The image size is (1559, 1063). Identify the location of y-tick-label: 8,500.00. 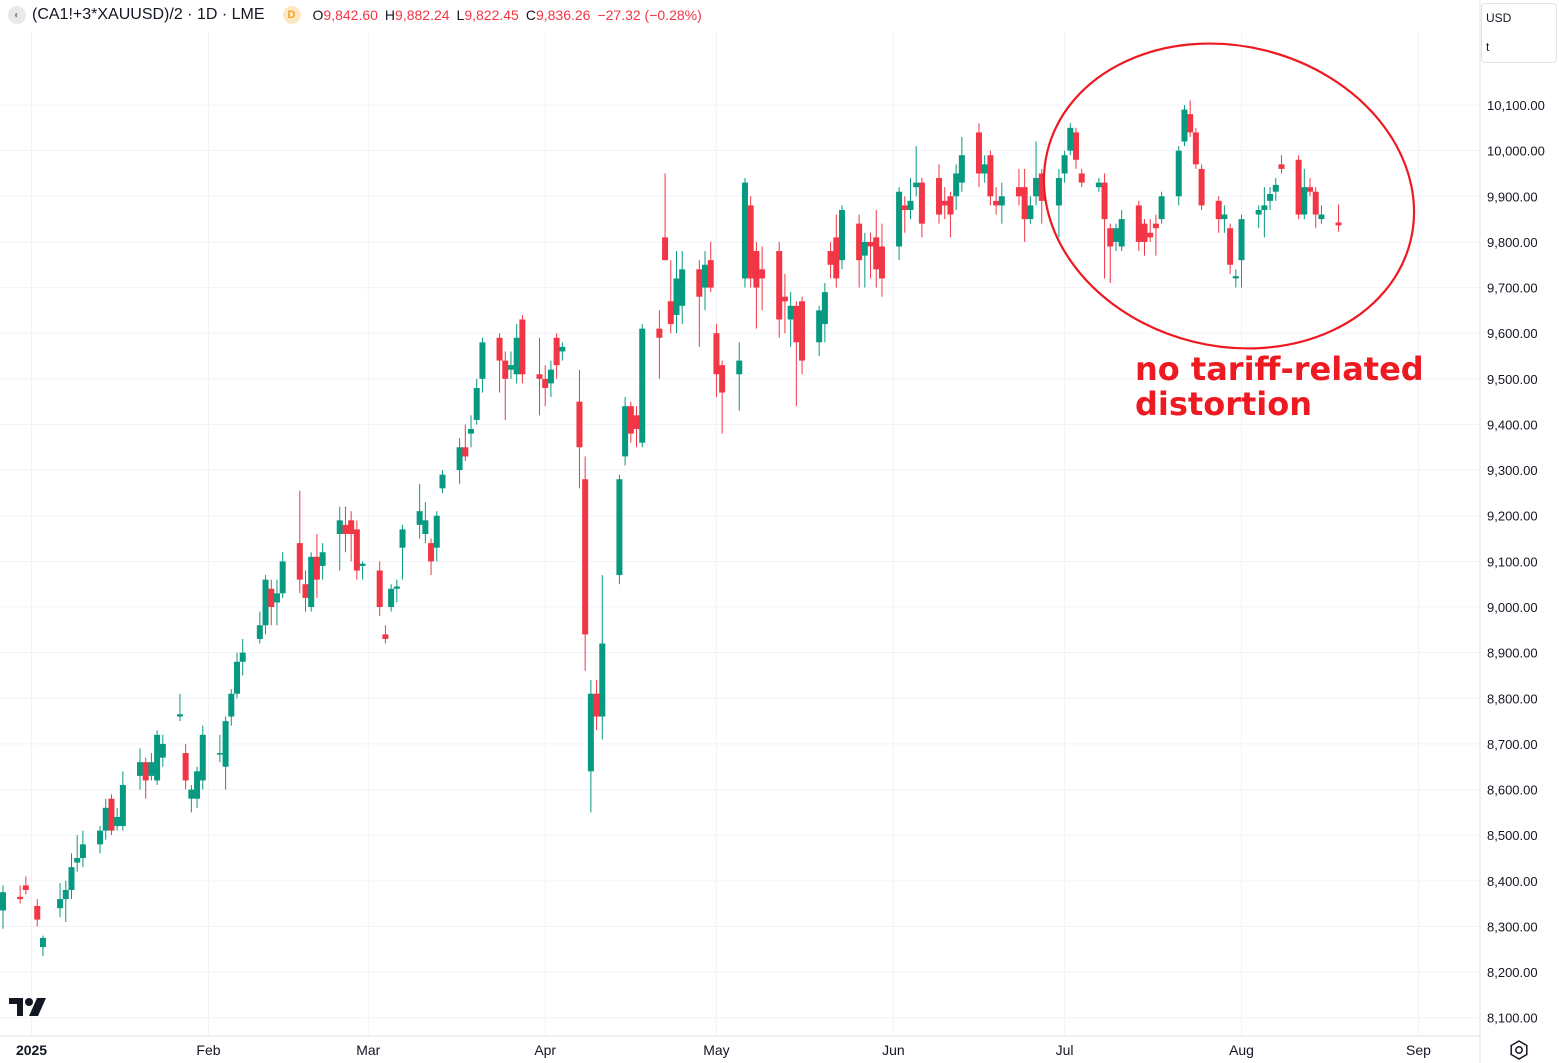
(1512, 835).